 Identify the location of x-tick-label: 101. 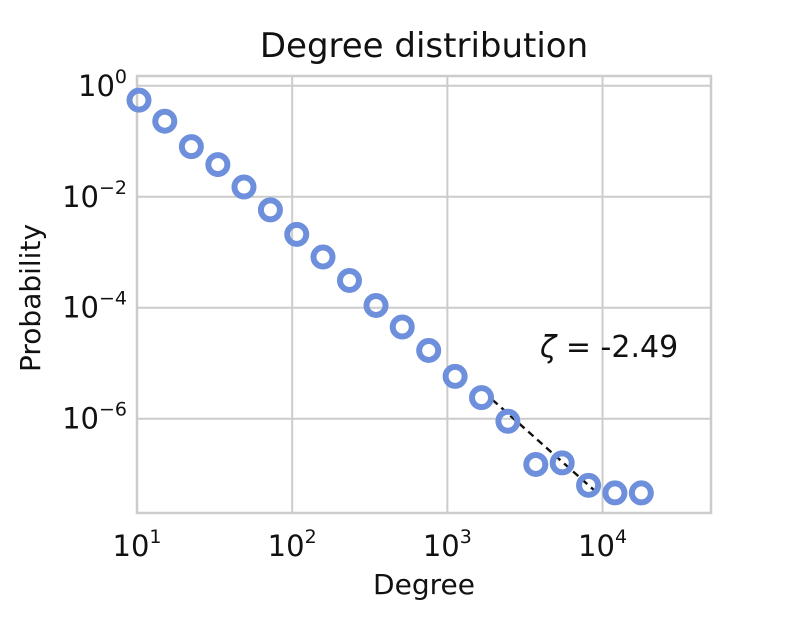
(137, 544).